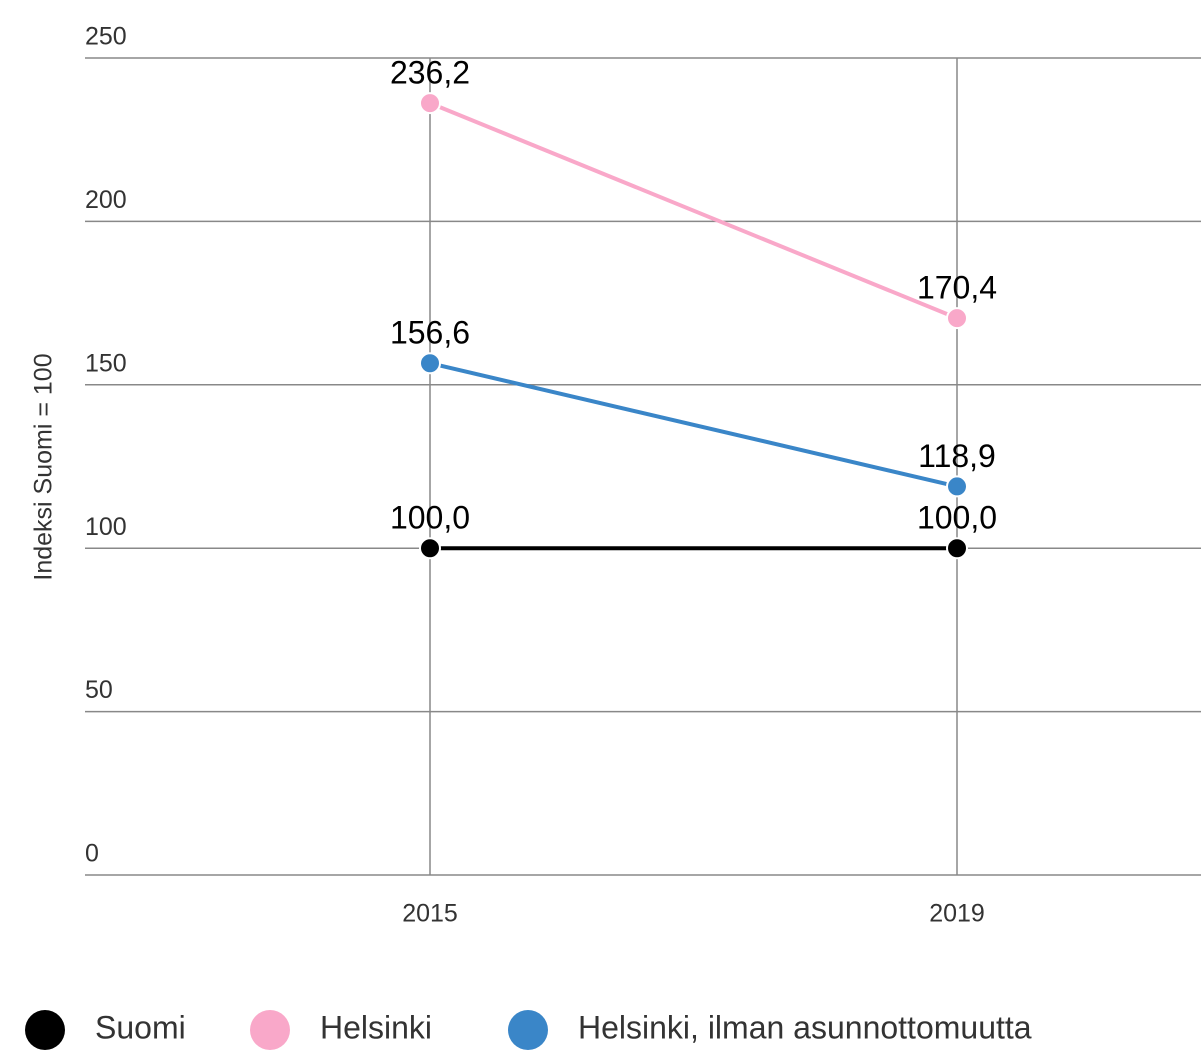  What do you see at coordinates (957, 288) in the screenshot?
I see `data-label: 170,4` at bounding box center [957, 288].